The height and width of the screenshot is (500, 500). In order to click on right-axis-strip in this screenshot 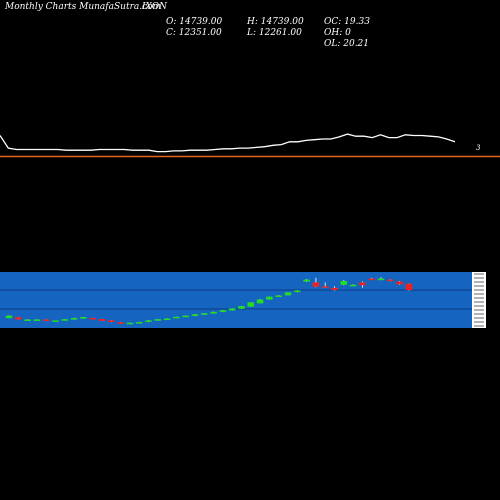, I will do `click(479, 300)`.